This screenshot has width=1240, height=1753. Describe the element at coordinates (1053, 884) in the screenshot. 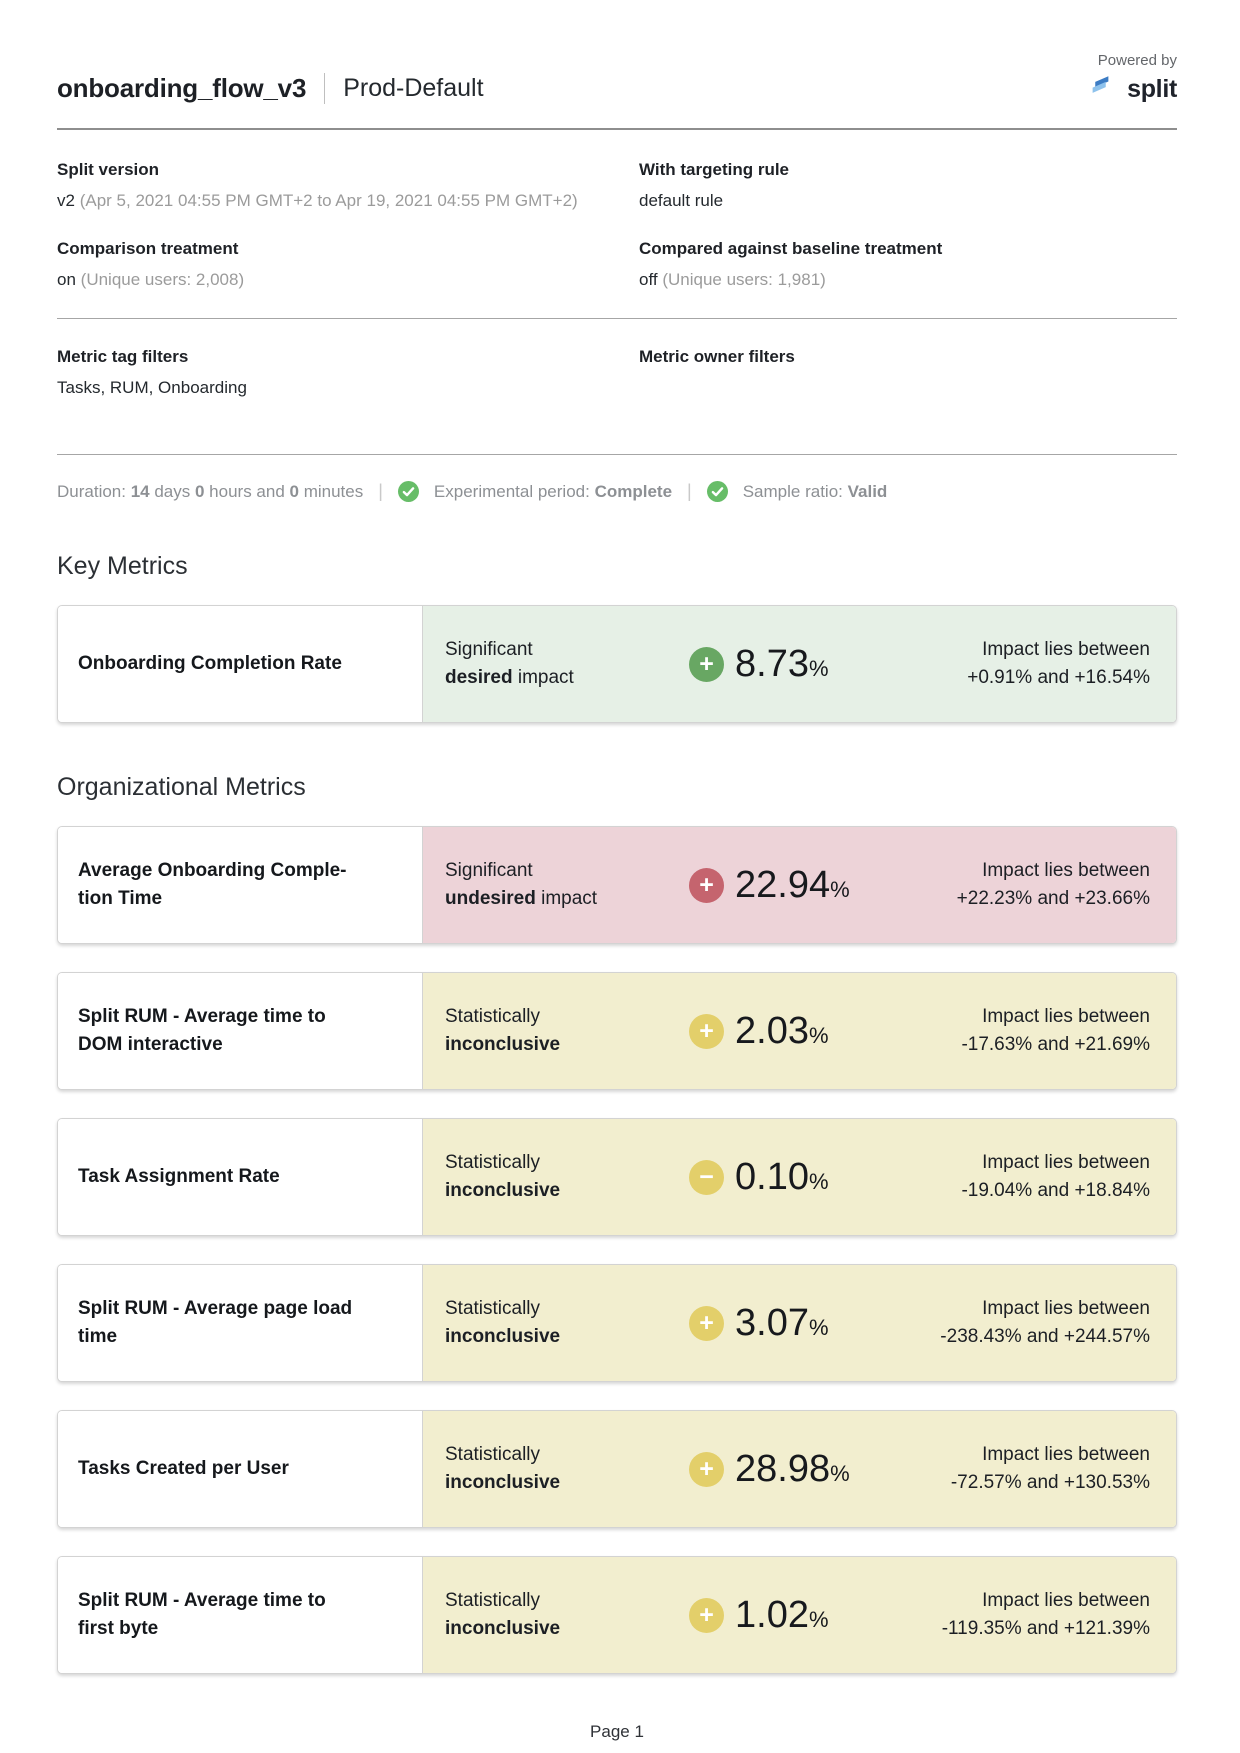

I see `impact-range: Impact lies between +22.23% and +23.66%` at that location.